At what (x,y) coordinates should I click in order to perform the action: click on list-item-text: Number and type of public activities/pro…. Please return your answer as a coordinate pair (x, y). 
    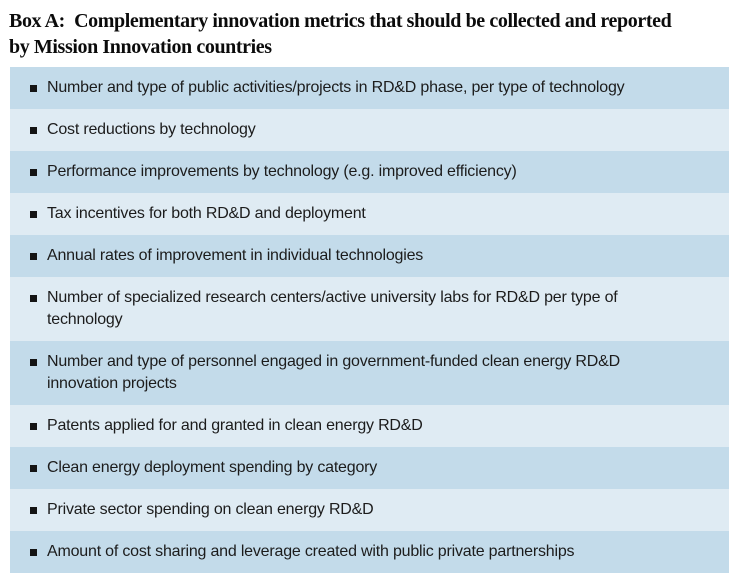
    Looking at the image, I should click on (336, 87).